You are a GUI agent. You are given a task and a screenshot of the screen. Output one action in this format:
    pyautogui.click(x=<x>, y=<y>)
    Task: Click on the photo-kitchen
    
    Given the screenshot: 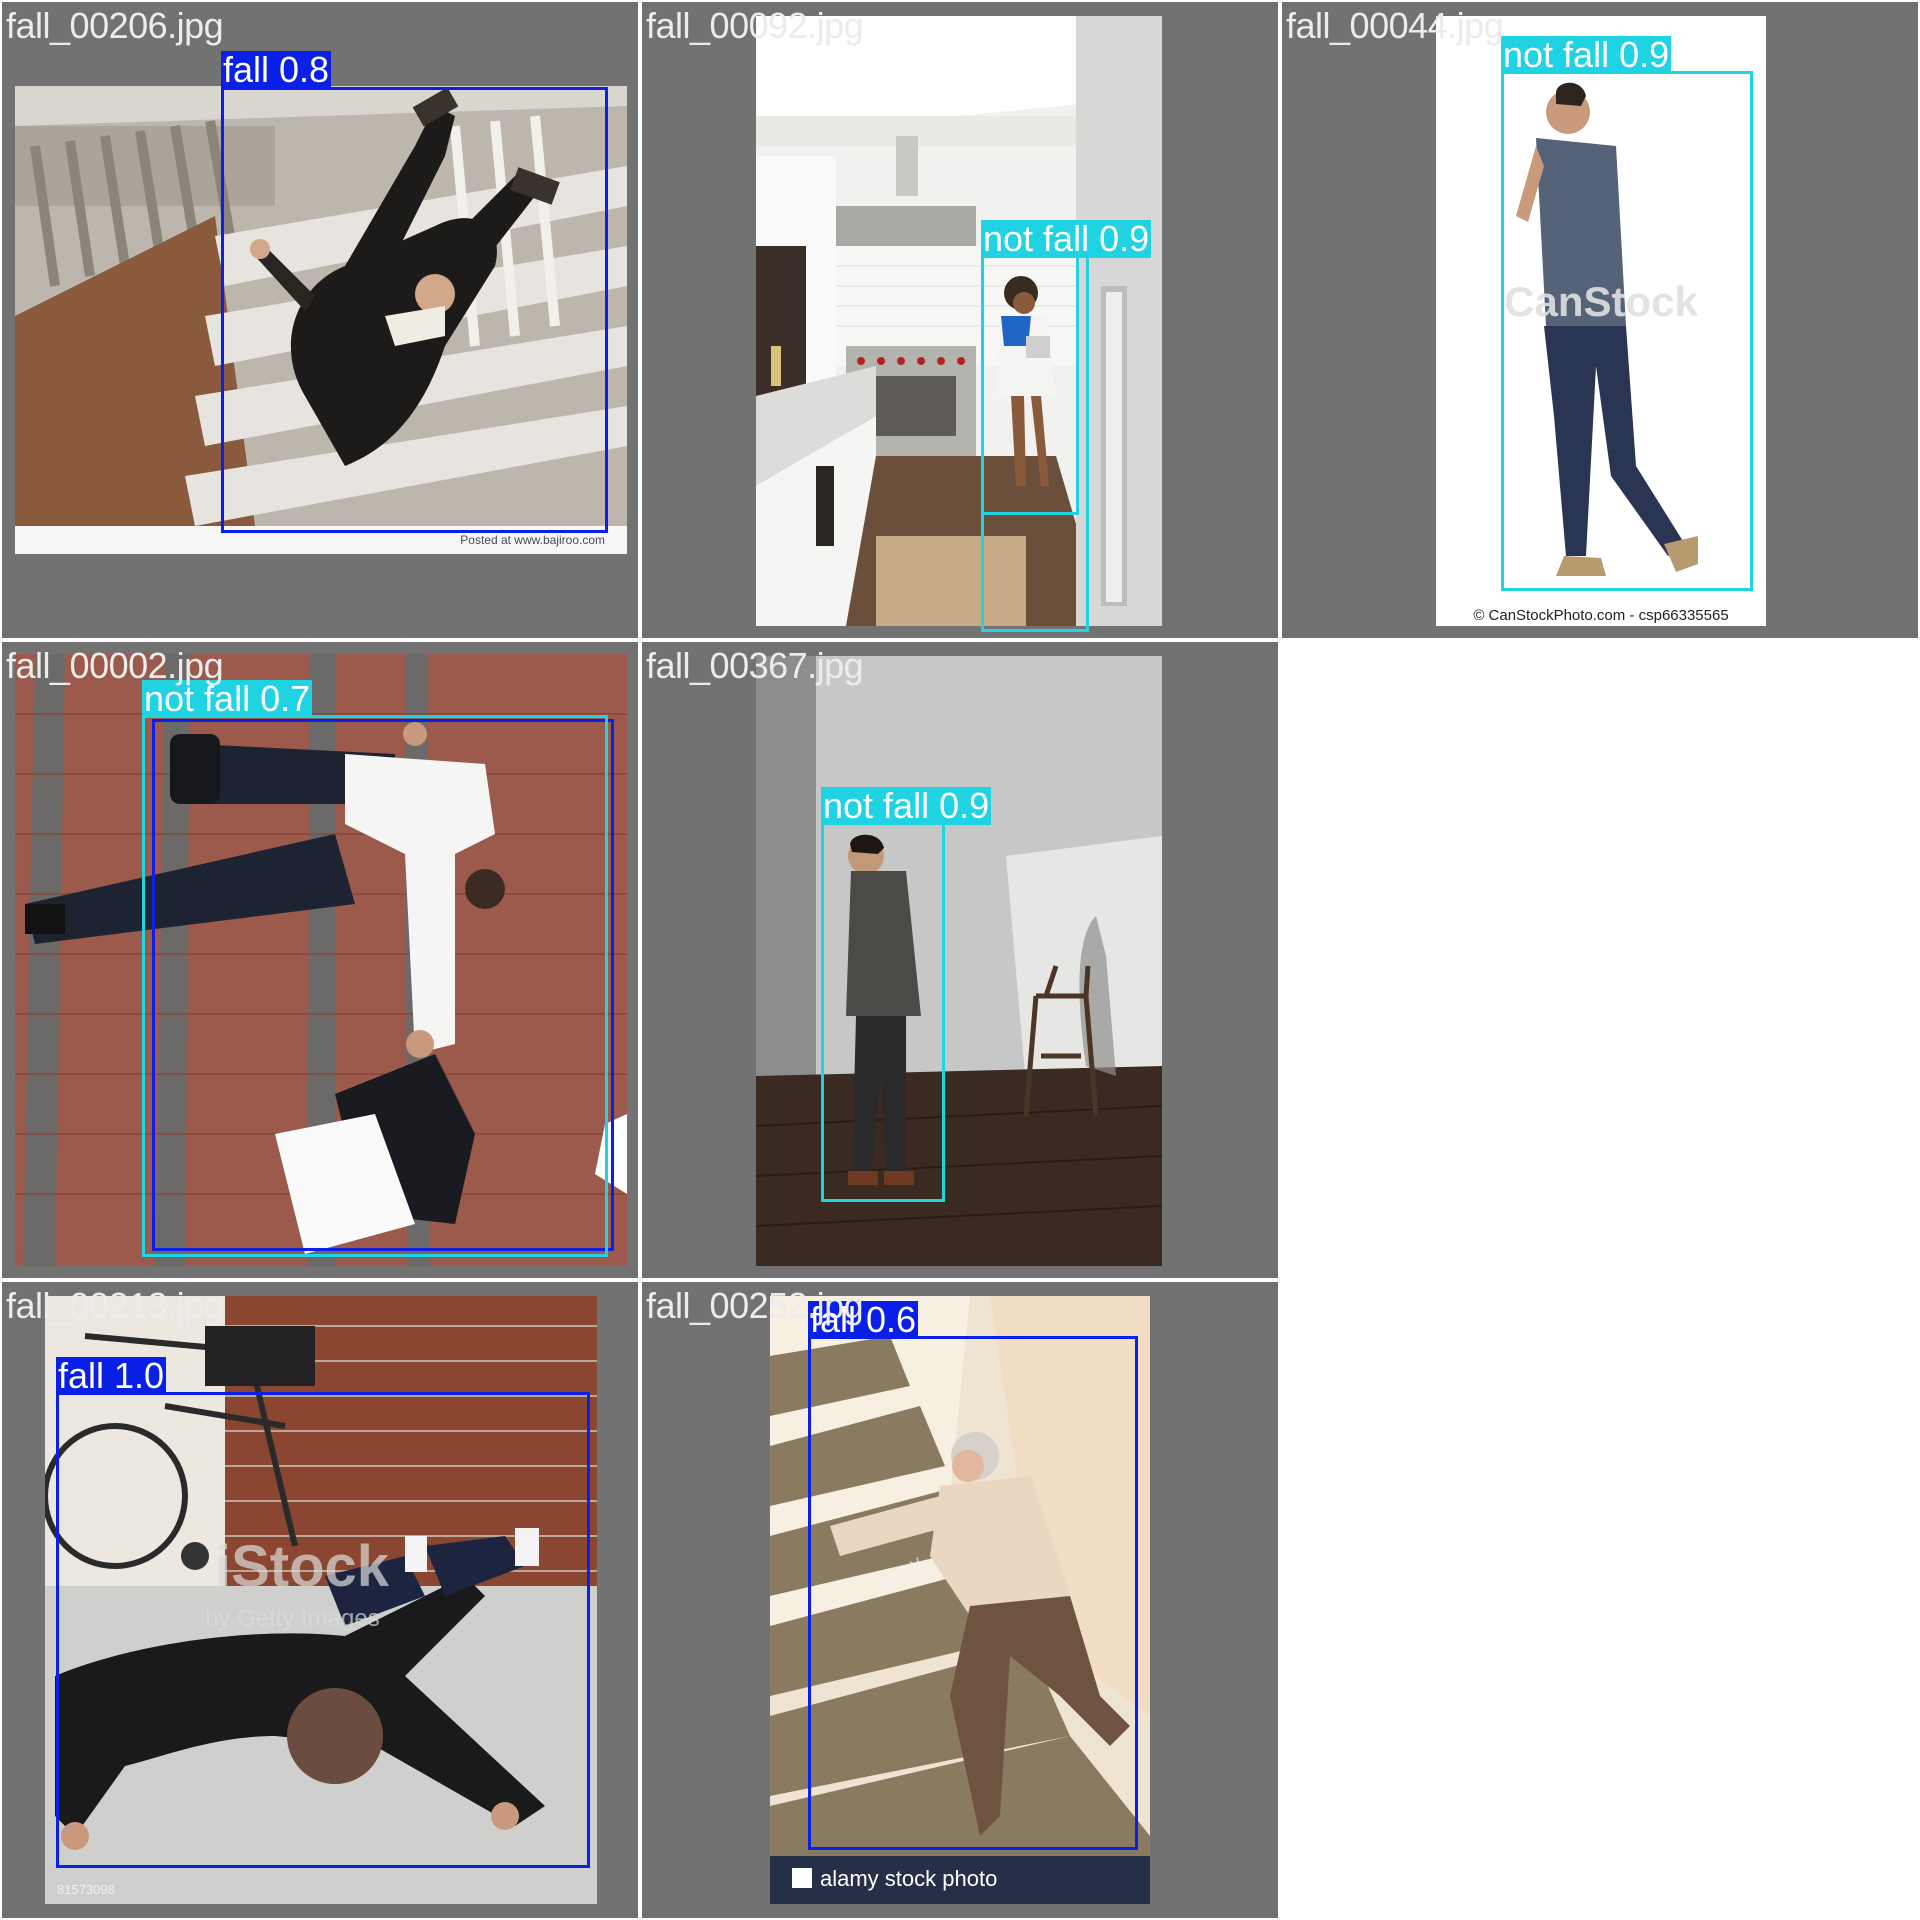 What is the action you would take?
    pyautogui.click(x=959, y=321)
    